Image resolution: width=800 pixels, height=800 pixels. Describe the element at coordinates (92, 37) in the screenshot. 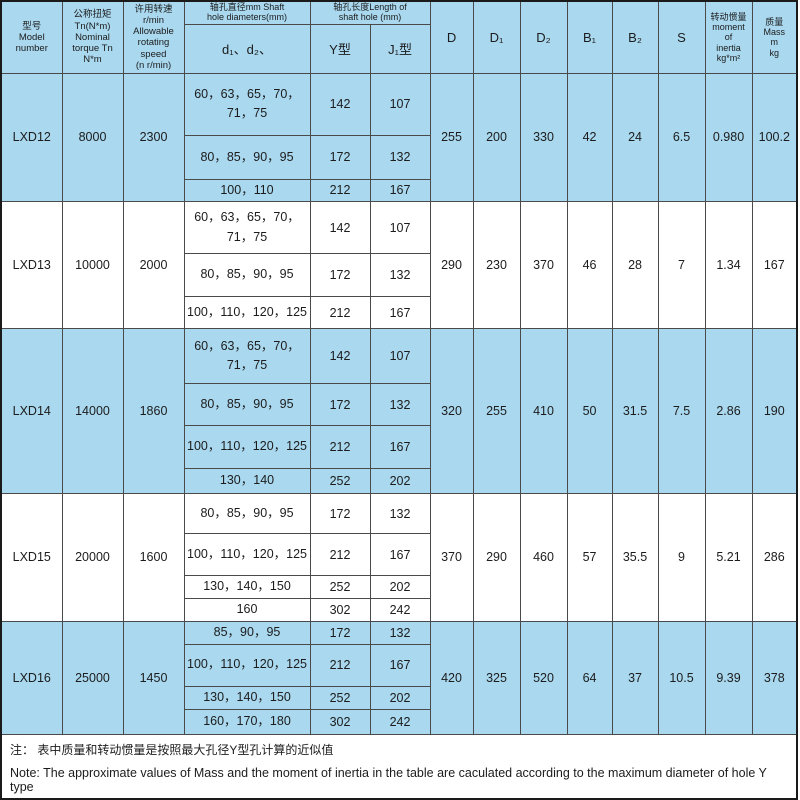

I see `header-torque: 公称扭矩 Tn(N*m) Nominal torque Tn N*m` at that location.